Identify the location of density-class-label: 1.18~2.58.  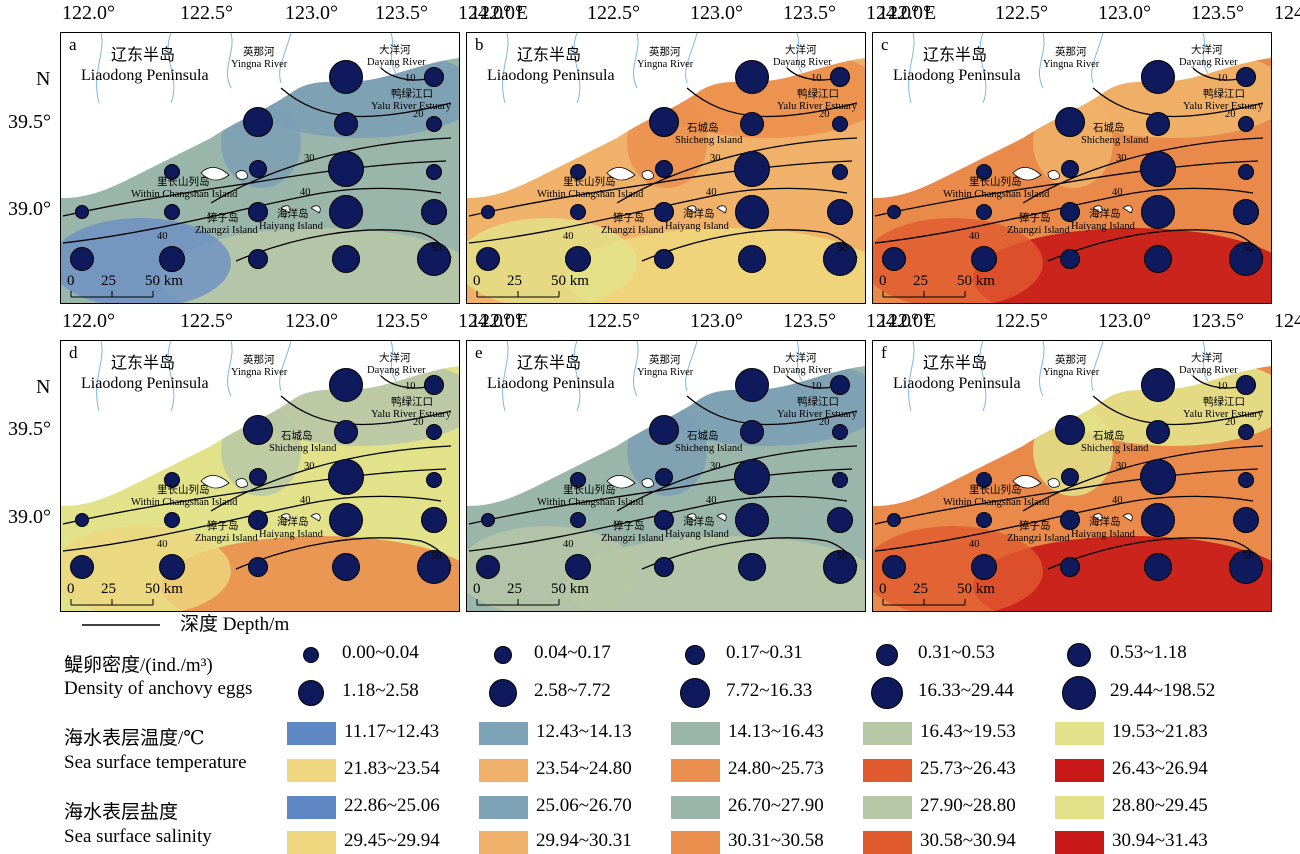
(380, 690).